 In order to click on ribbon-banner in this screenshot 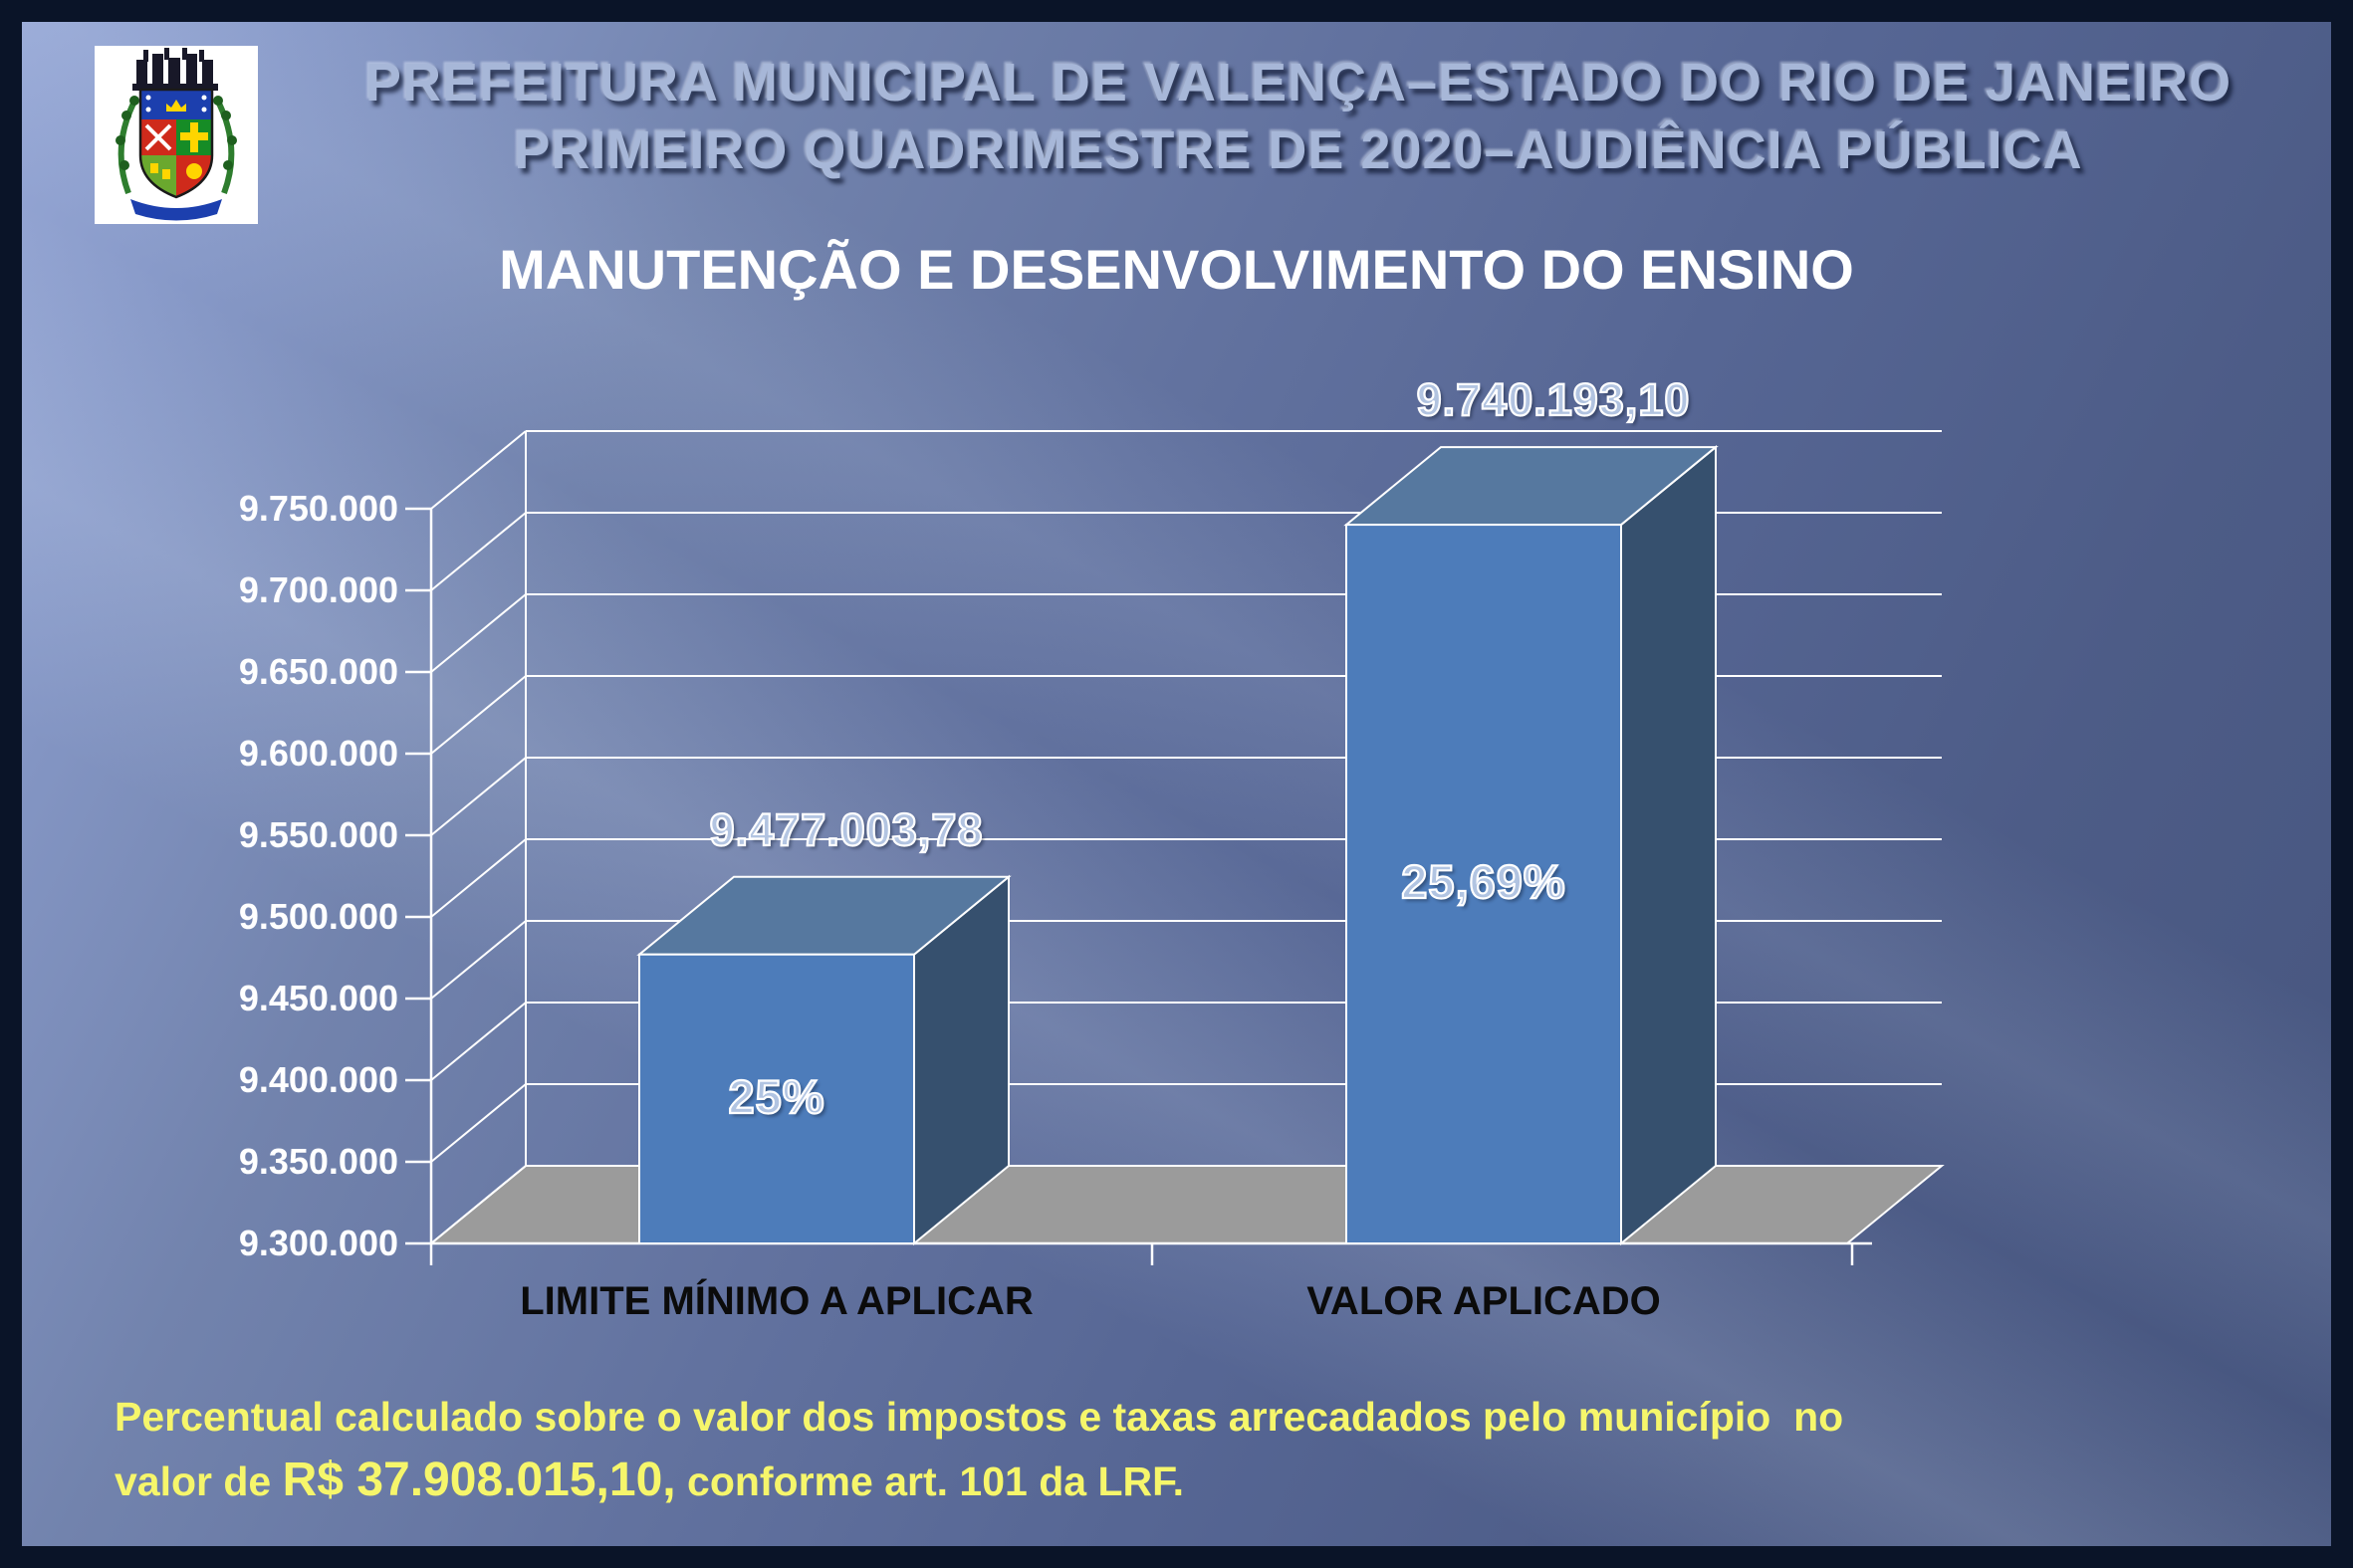, I will do `click(176, 210)`.